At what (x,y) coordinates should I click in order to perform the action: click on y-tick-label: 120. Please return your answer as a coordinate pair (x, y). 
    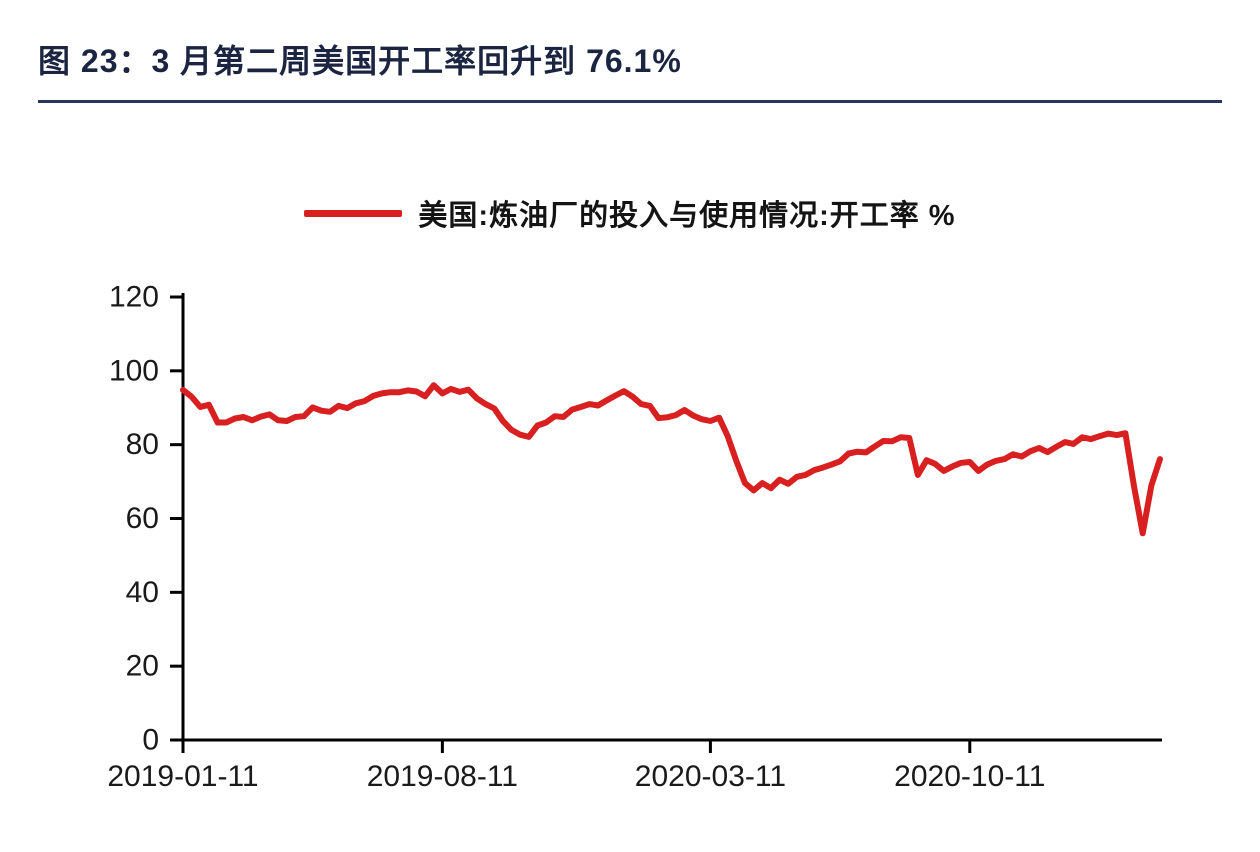
    Looking at the image, I should click on (134, 297).